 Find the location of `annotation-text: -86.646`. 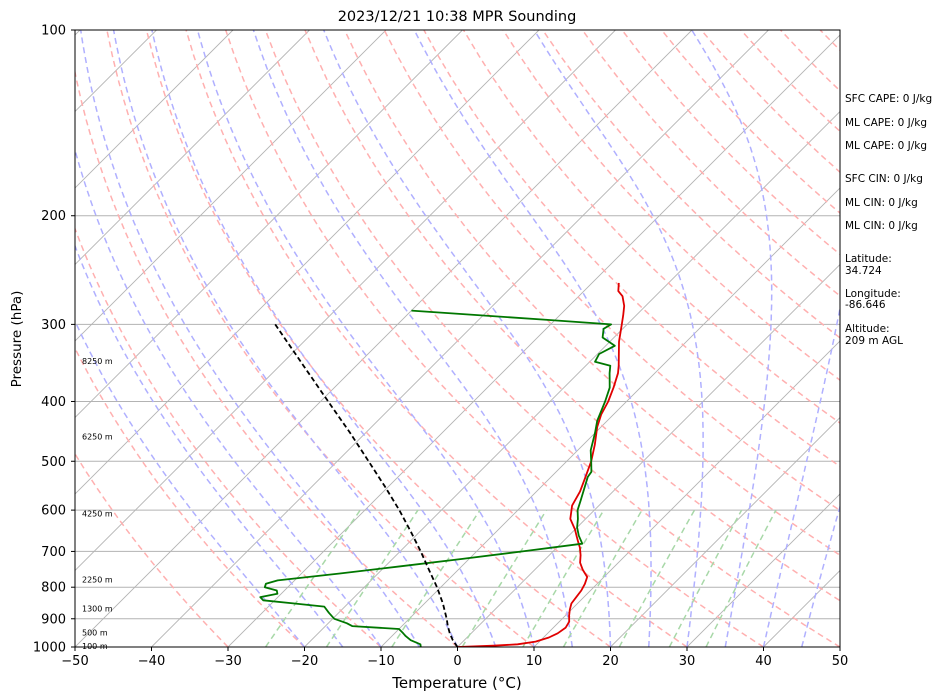

annotation-text: -86.646 is located at coordinates (865, 305).